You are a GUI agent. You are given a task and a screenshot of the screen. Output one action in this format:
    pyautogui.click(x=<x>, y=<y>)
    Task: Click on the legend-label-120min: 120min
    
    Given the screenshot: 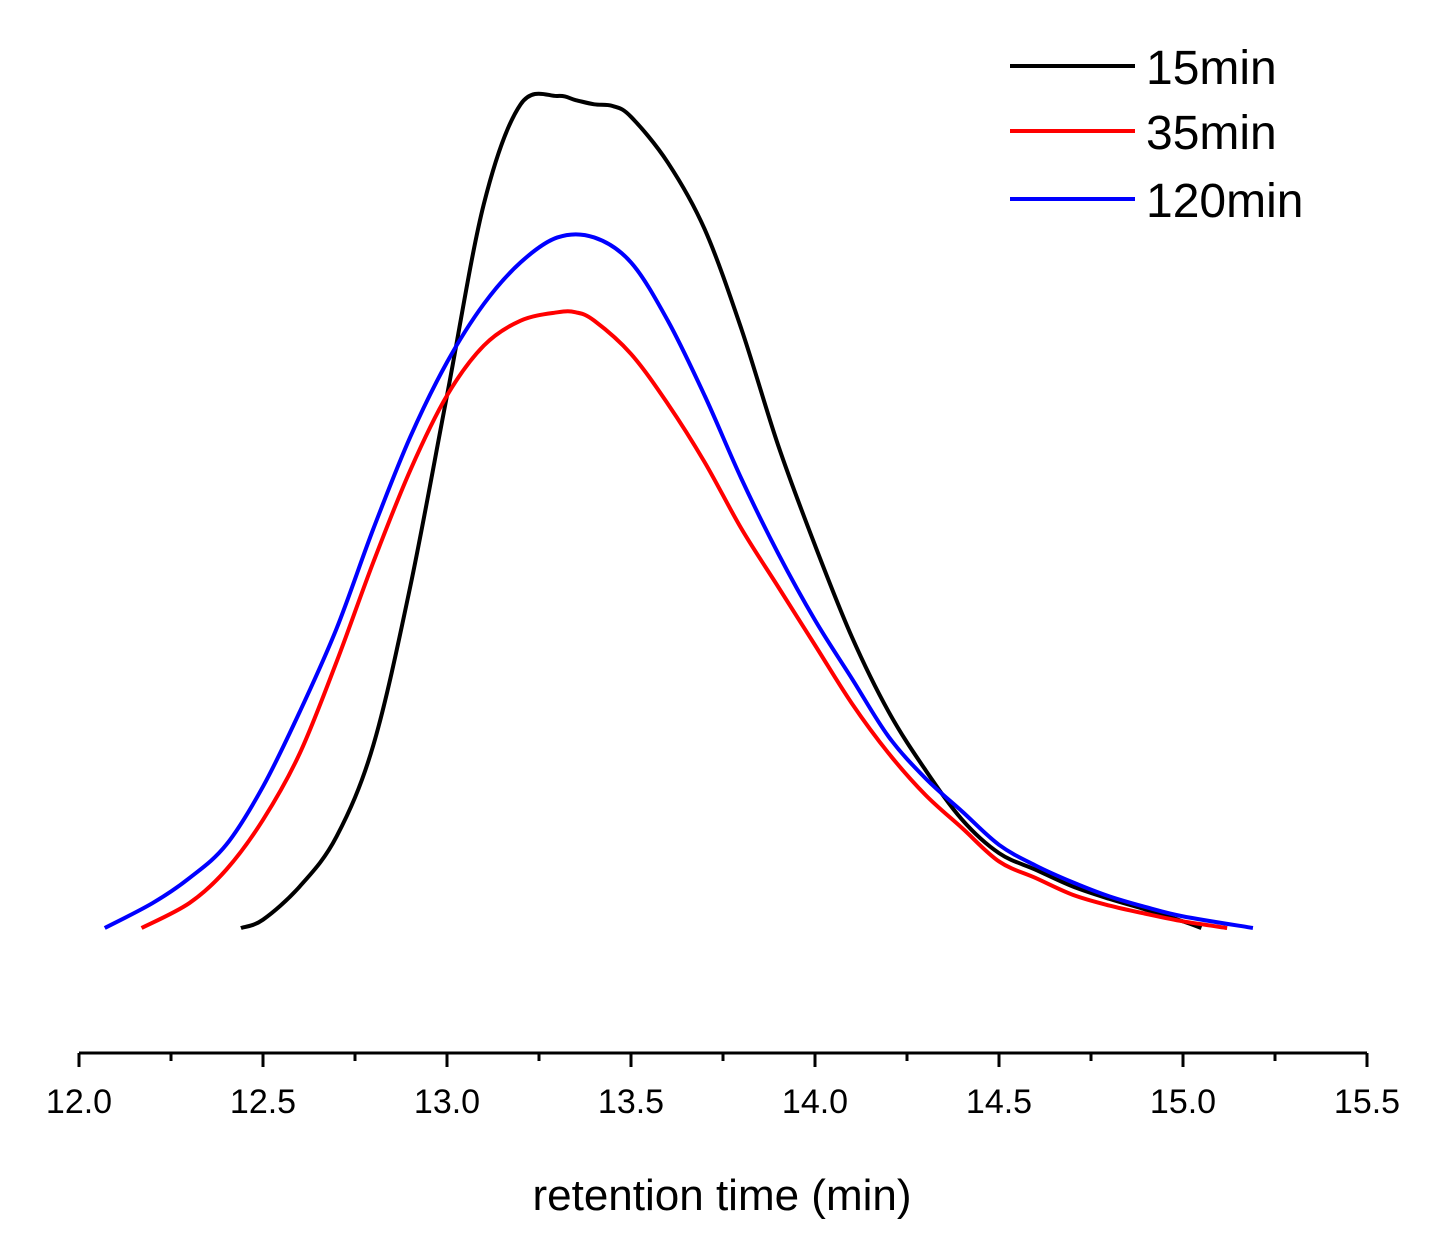 What is the action you would take?
    pyautogui.click(x=1224, y=201)
    